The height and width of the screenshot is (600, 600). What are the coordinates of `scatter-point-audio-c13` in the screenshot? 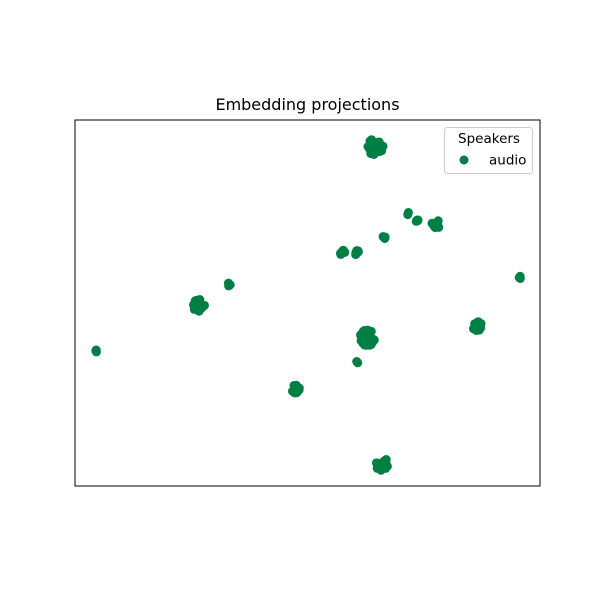 It's located at (96, 352).